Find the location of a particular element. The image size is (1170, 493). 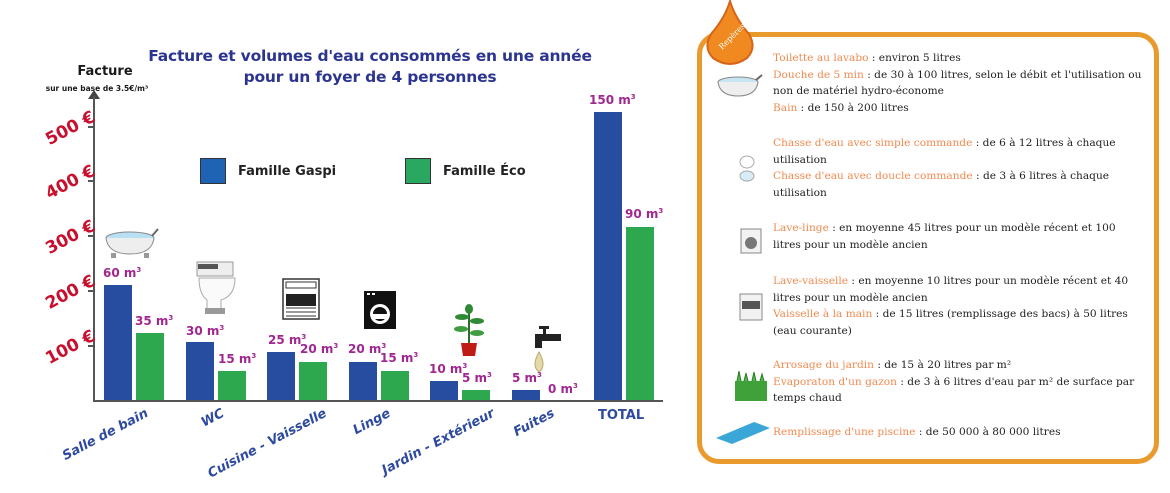

category-label: Jardin - Extérieur is located at coordinates (438, 442).